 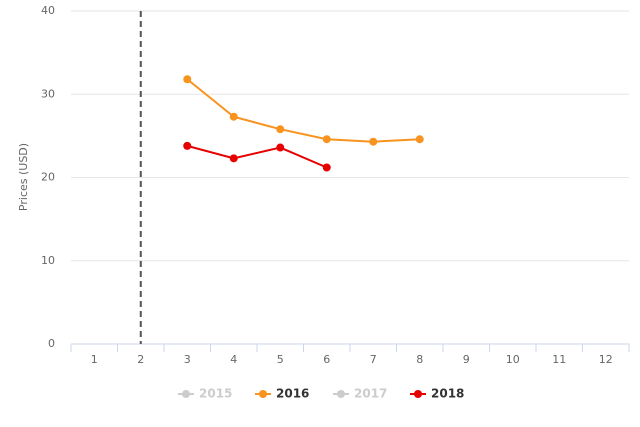 What do you see at coordinates (373, 359) in the screenshot?
I see `x-tick-label: 7` at bounding box center [373, 359].